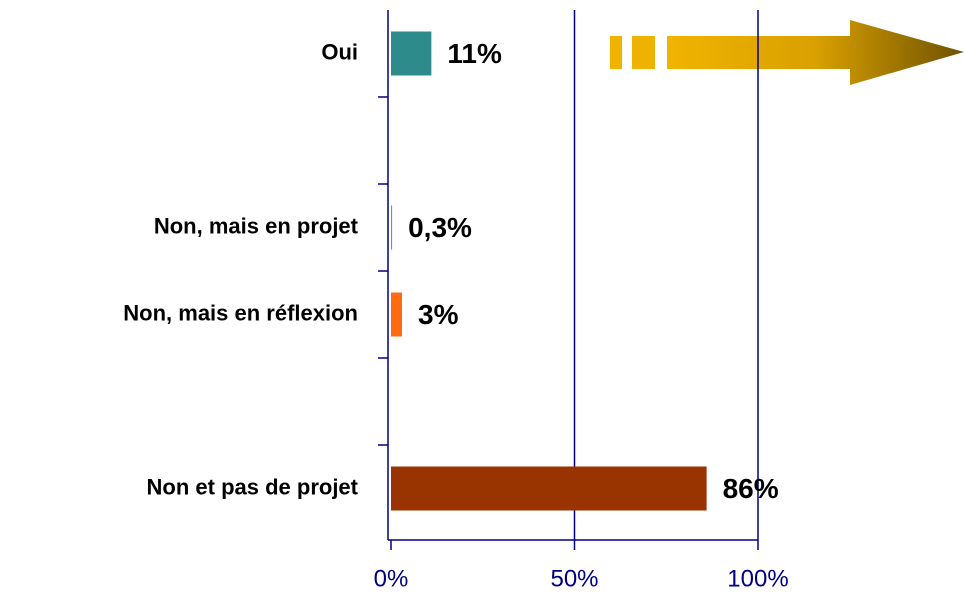  I want to click on y-tick-label: Non, mais en réflexion, so click(240, 312).